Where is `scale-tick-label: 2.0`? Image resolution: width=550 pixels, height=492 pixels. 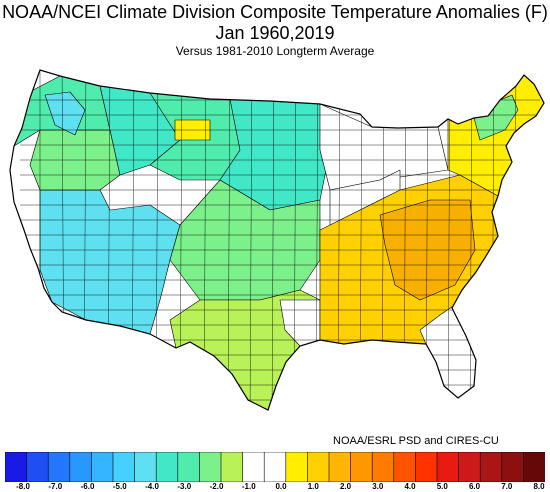 scale-tick-label: 2.0 is located at coordinates (345, 486).